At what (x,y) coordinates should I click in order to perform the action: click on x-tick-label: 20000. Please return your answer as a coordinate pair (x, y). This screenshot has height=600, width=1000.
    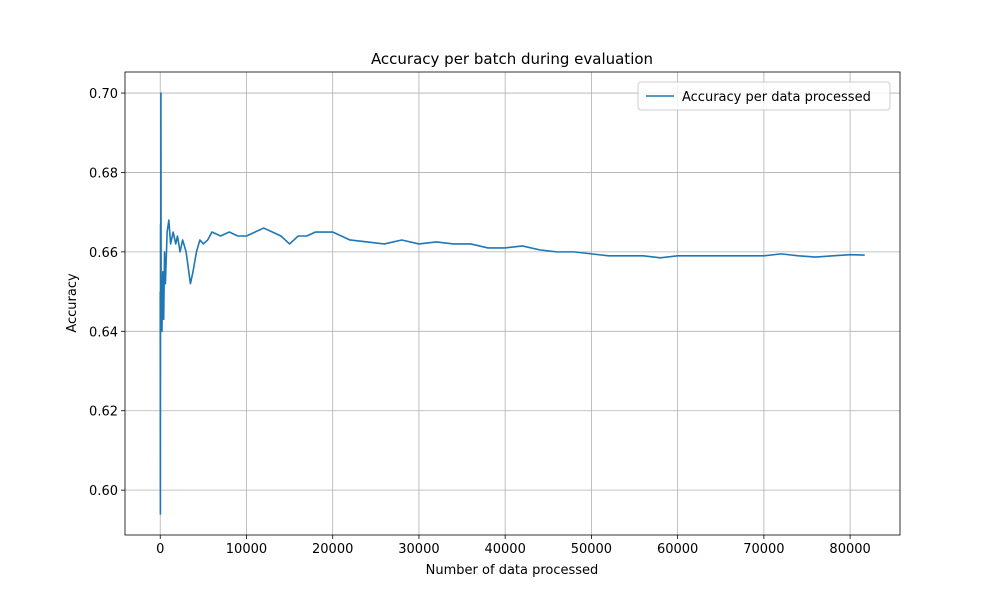
    Looking at the image, I should click on (332, 549).